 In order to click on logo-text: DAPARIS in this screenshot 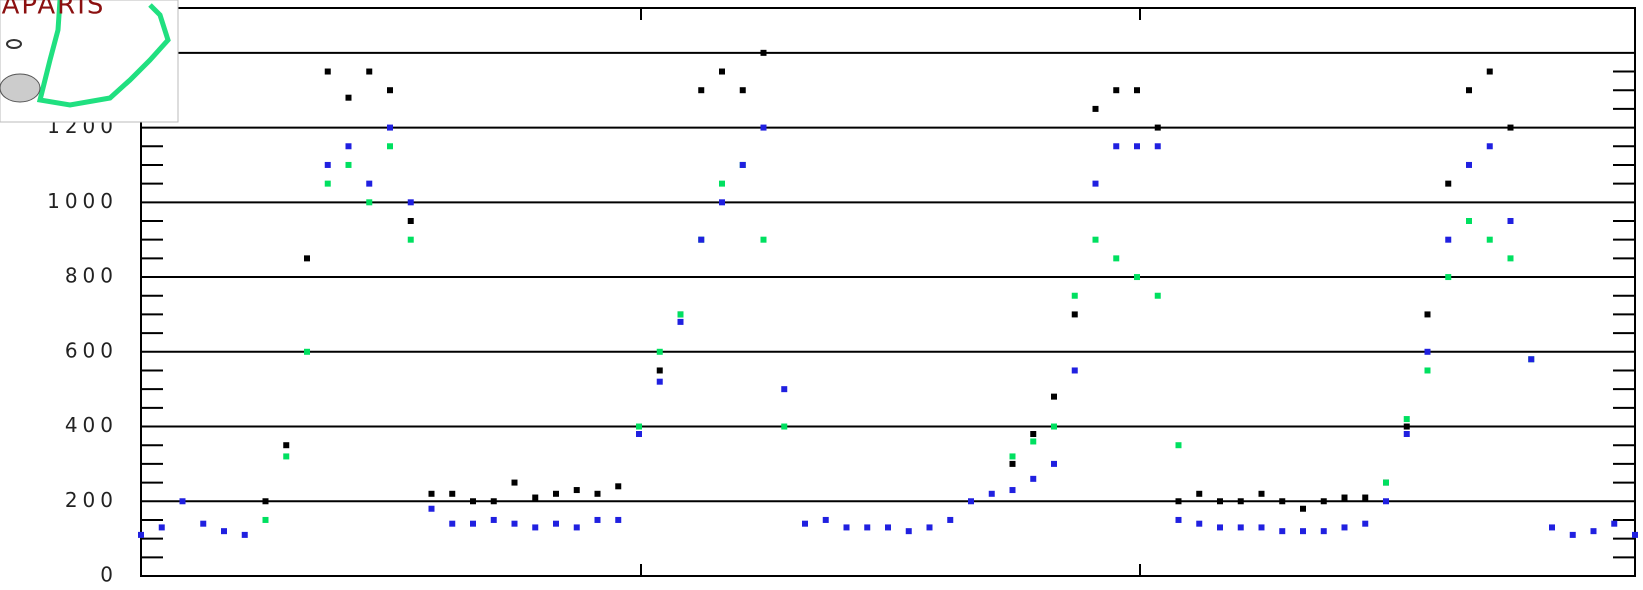, I will do `click(52, 10)`.